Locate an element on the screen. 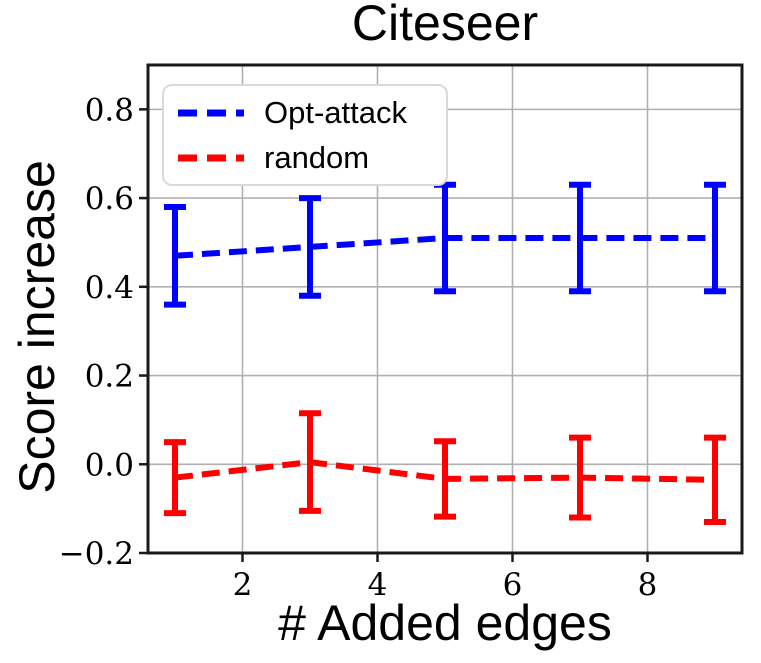 The width and height of the screenshot is (761, 663). y-axis-label: Score increase is located at coordinates (37, 327).